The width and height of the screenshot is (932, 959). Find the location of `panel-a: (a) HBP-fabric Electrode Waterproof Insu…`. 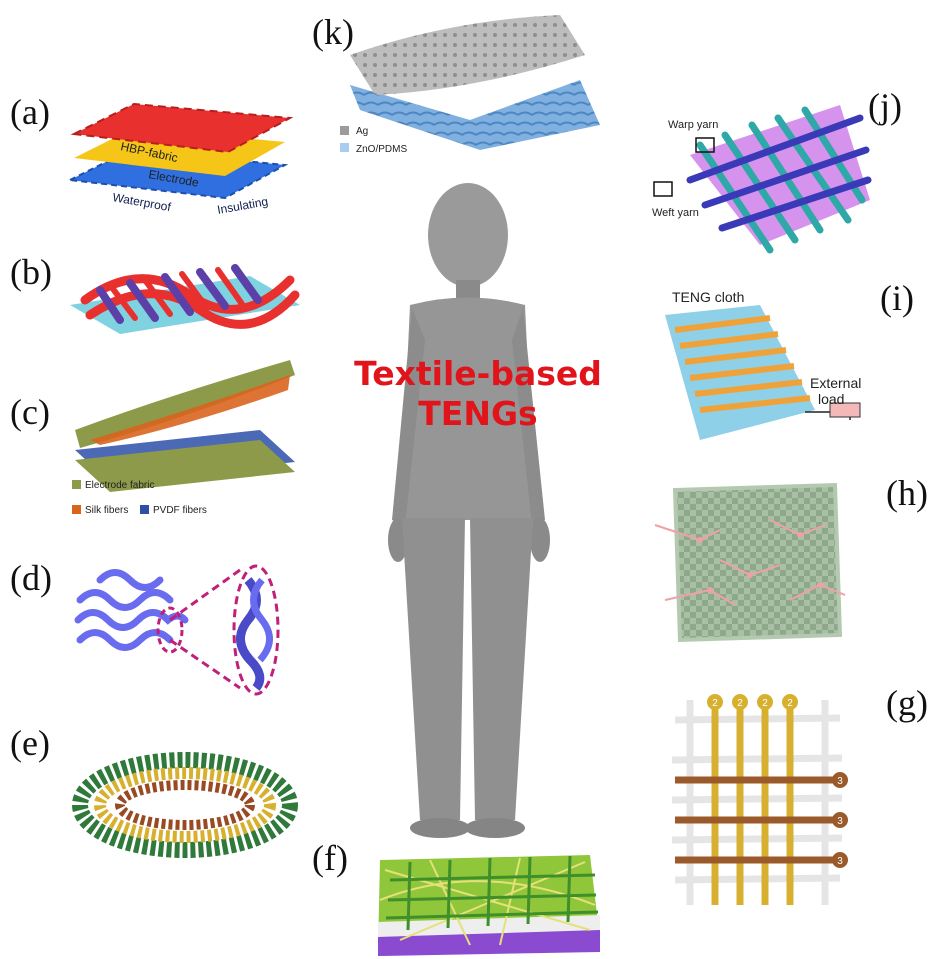

panel-a: (a) HBP-fabric Electrode Waterproof Insu… is located at coordinates (152, 154).